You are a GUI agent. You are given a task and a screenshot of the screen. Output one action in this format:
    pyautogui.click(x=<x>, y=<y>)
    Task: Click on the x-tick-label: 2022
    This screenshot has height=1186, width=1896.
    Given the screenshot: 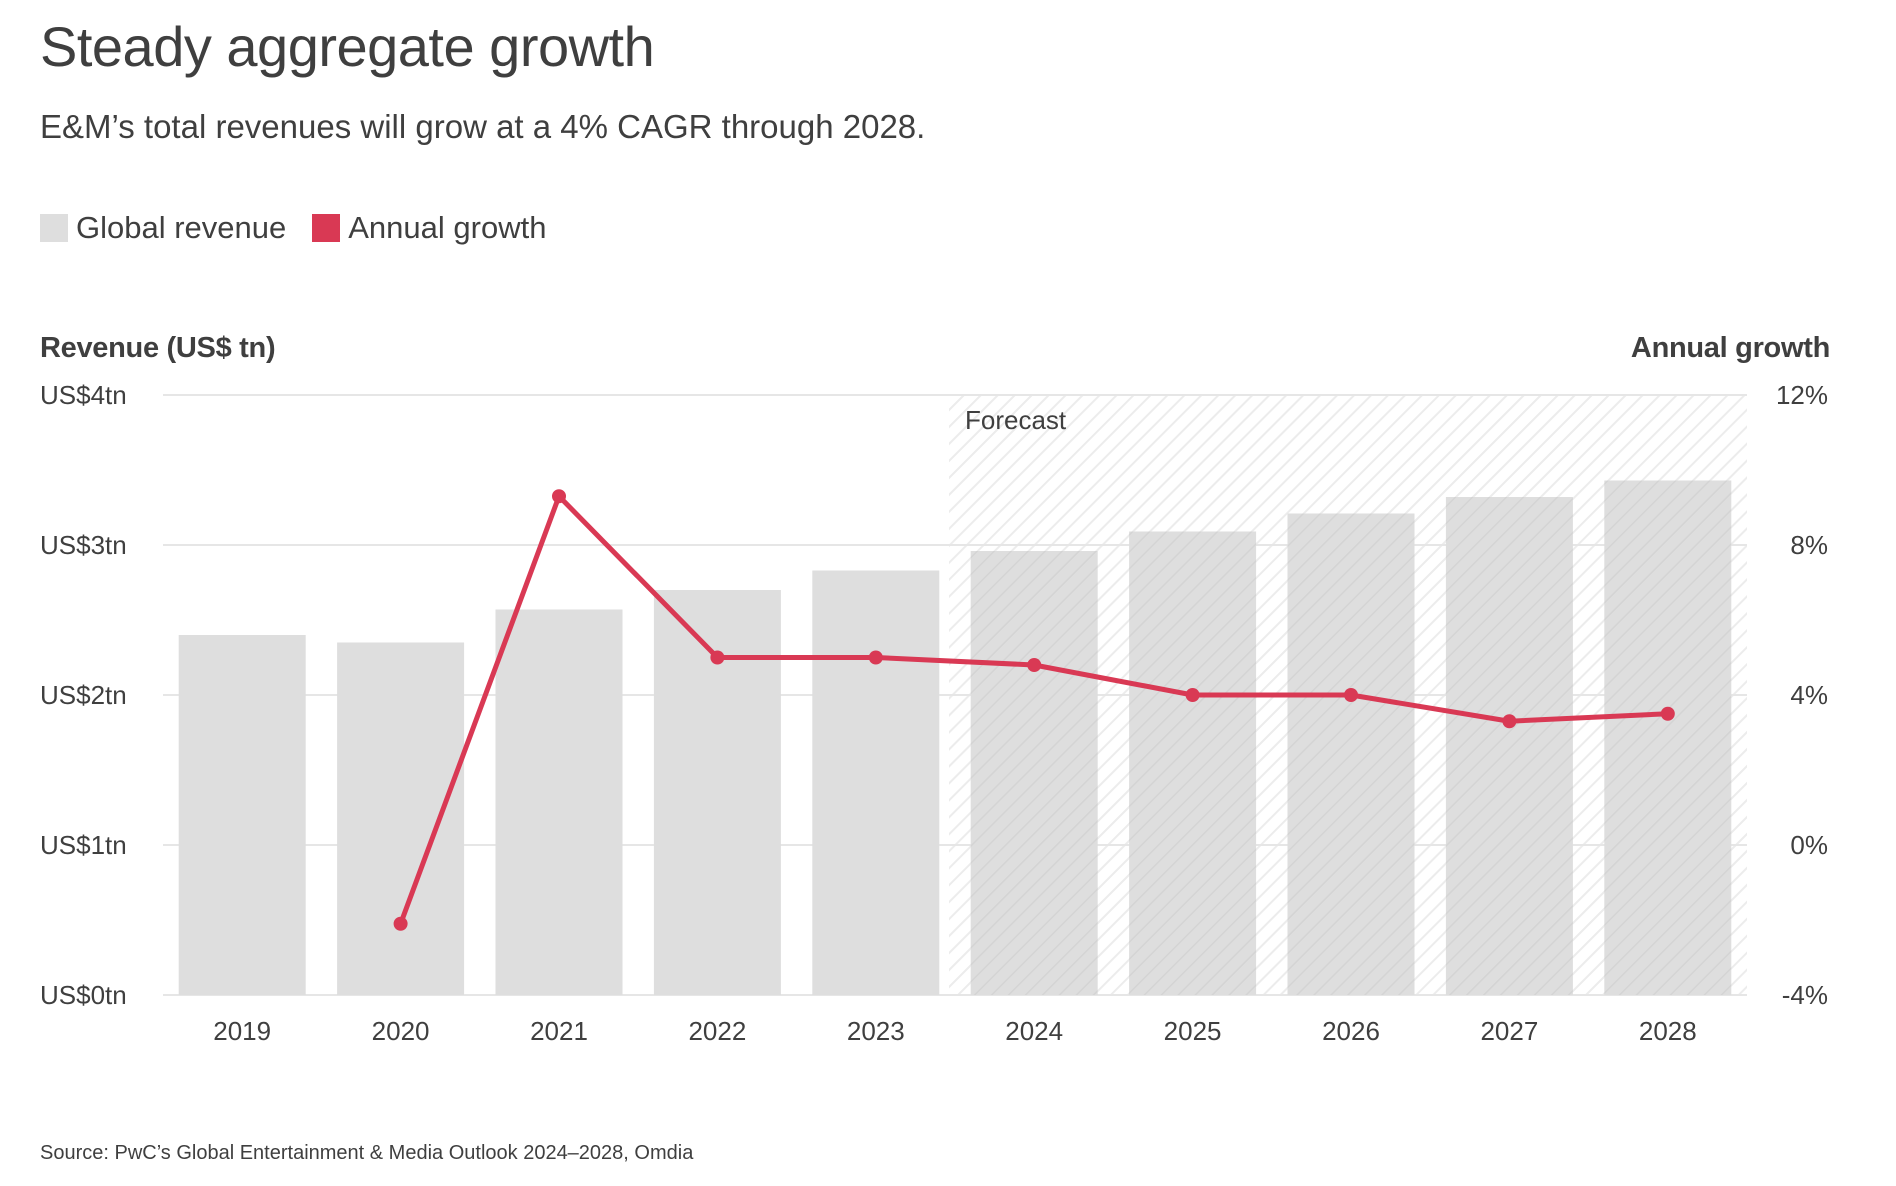 What is the action you would take?
    pyautogui.click(x=717, y=1031)
    